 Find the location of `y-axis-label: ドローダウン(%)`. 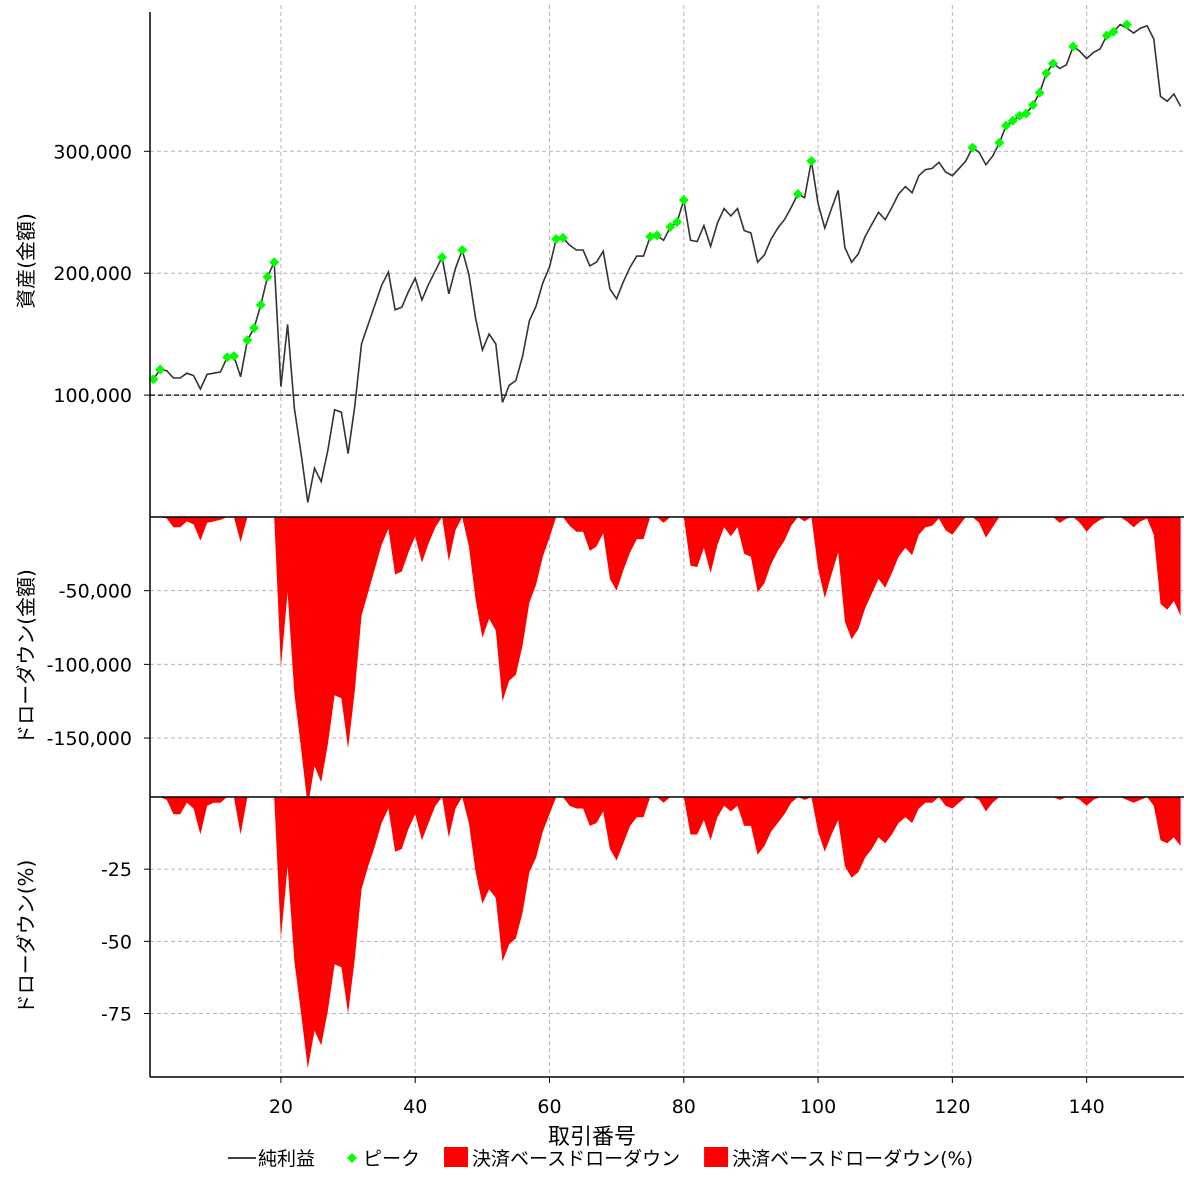

y-axis-label: ドローダウン(%) is located at coordinates (26, 937).